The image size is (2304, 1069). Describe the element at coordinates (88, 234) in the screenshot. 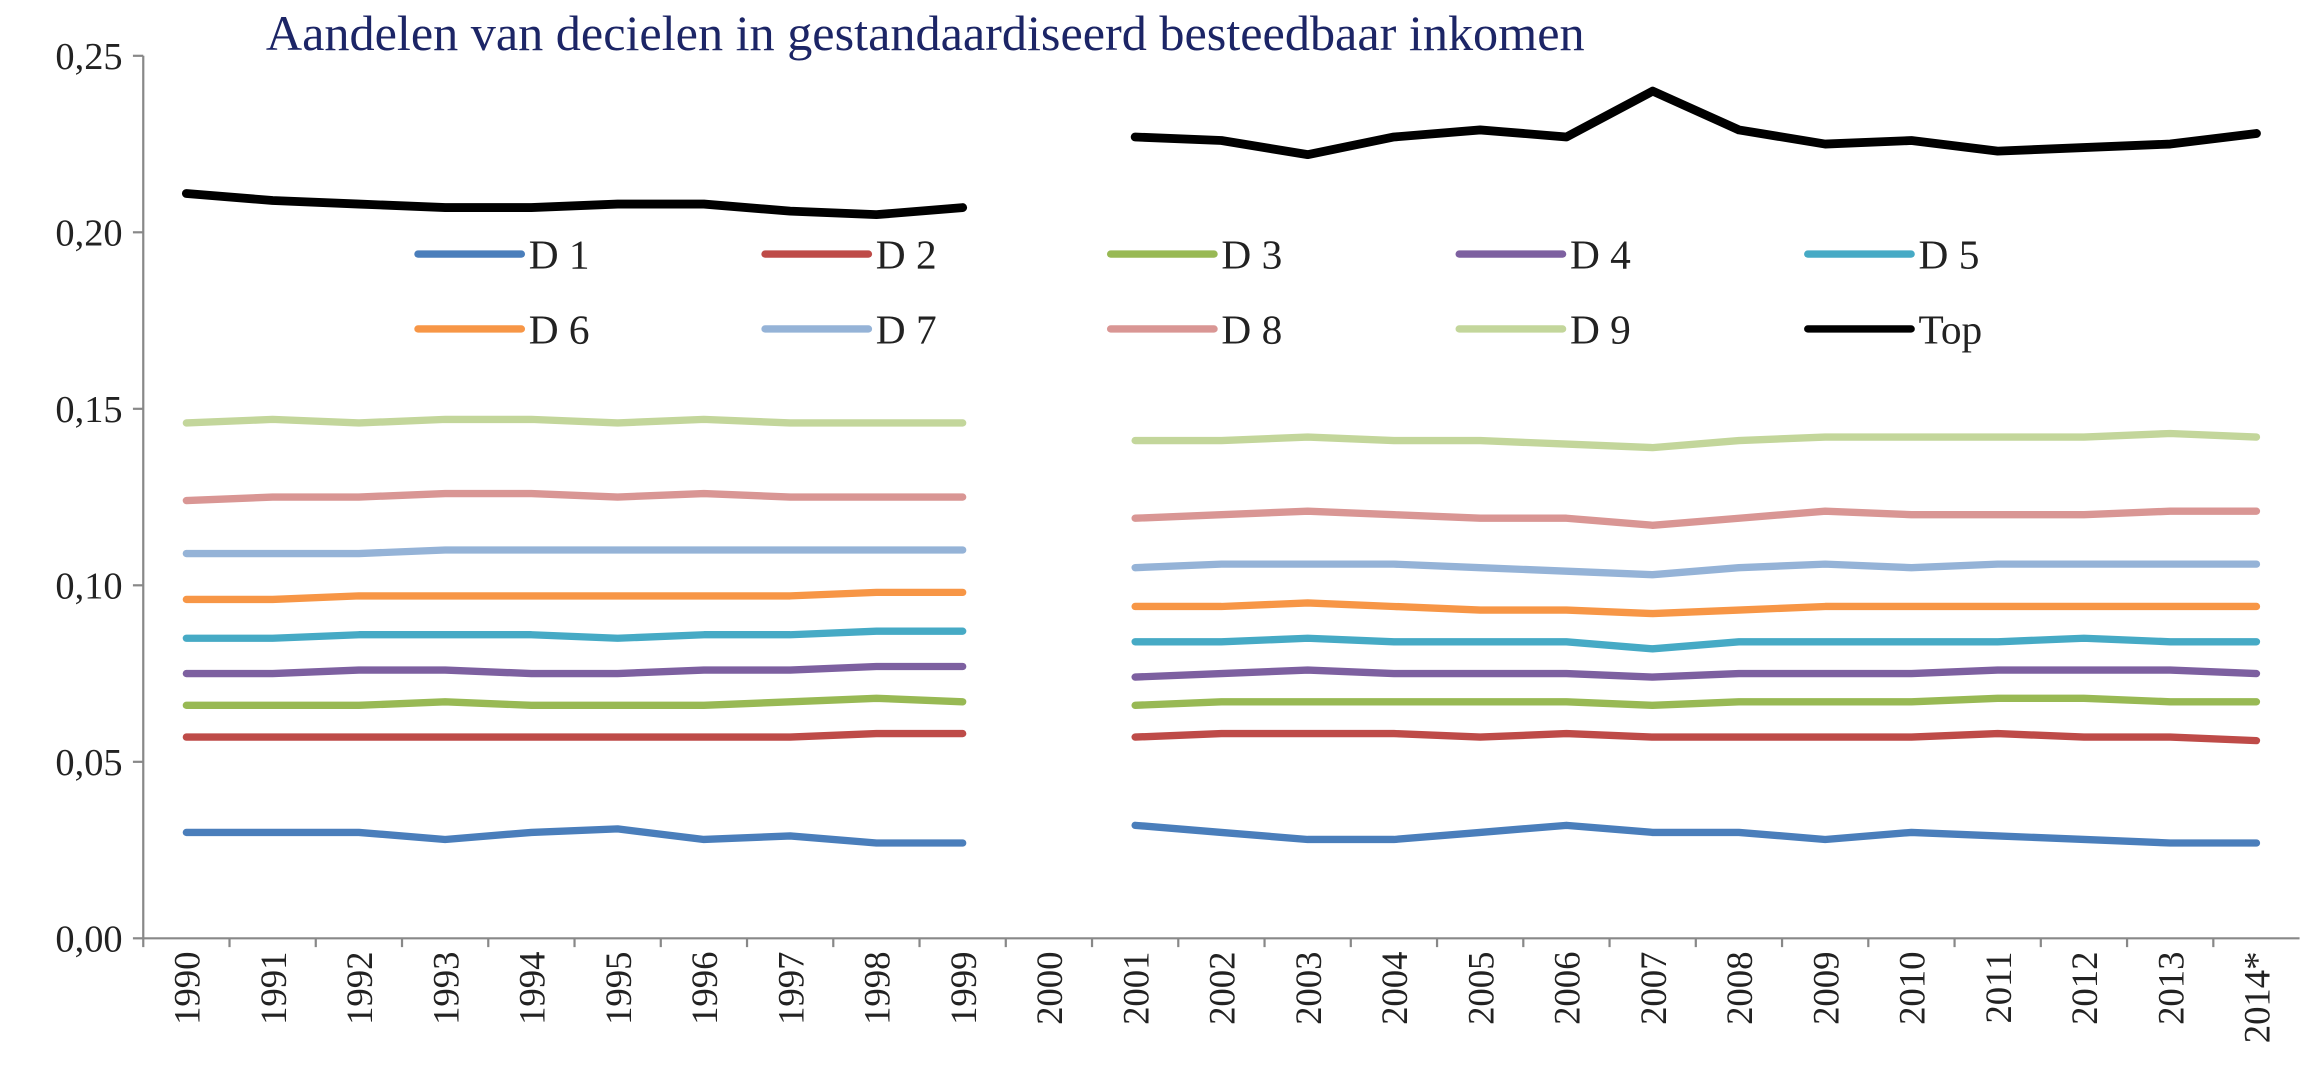

I see `y-tick-label: 0,20` at that location.